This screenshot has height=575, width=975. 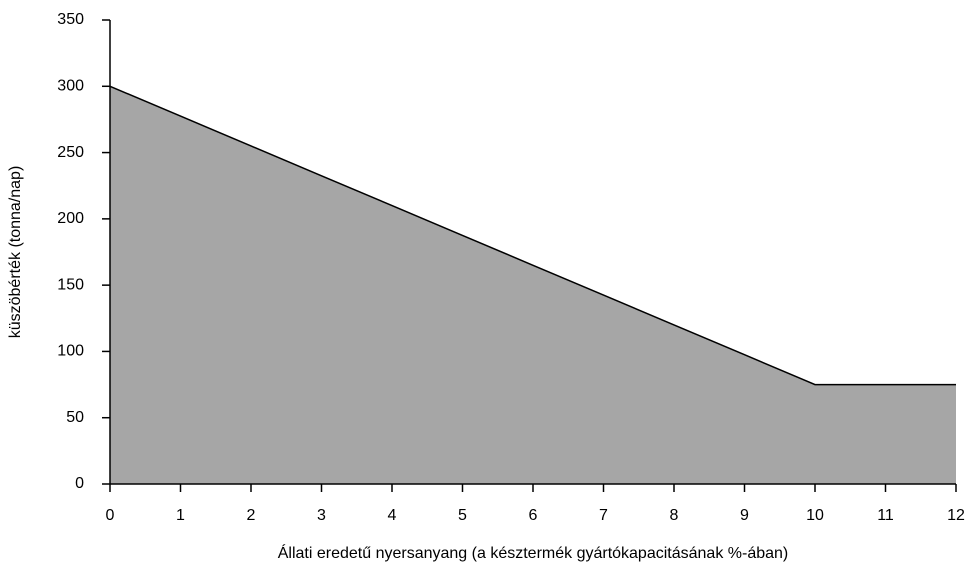 I want to click on x-tick-label: 6, so click(x=533, y=515).